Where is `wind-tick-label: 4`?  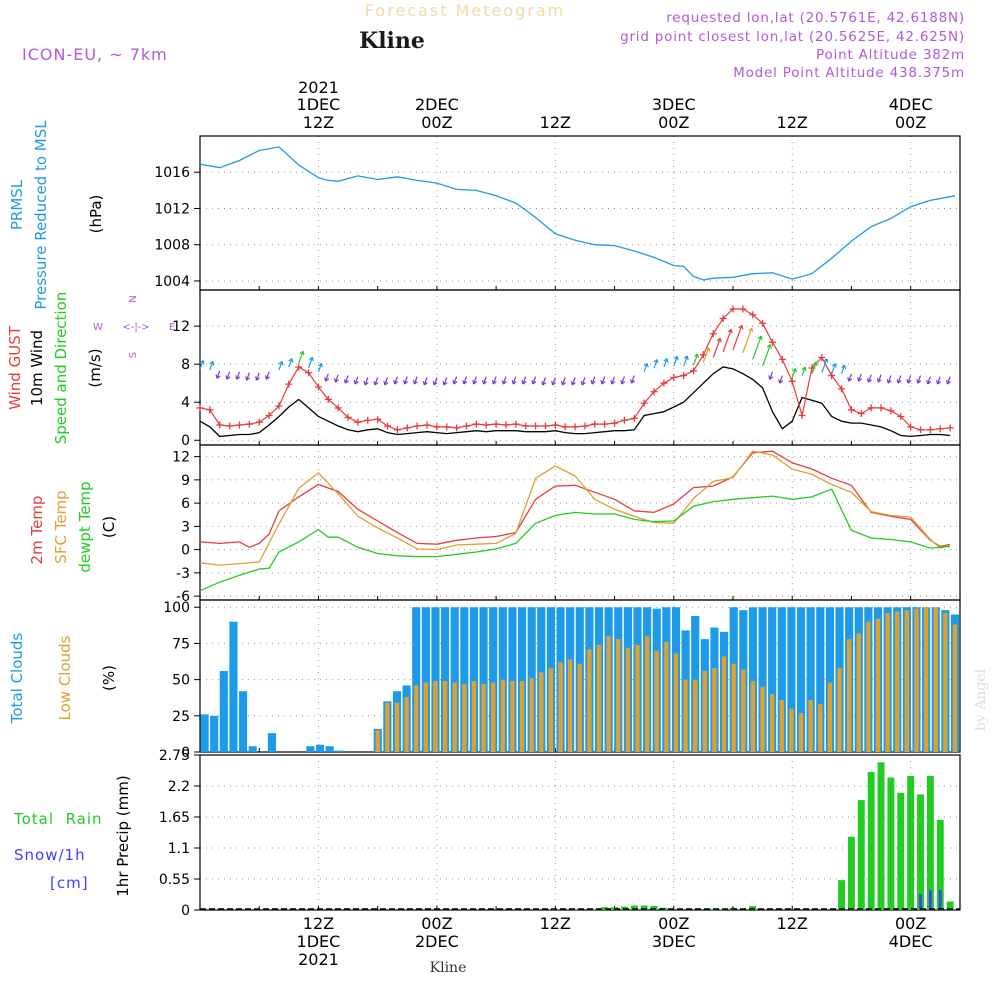
wind-tick-label: 4 is located at coordinates (185, 403).